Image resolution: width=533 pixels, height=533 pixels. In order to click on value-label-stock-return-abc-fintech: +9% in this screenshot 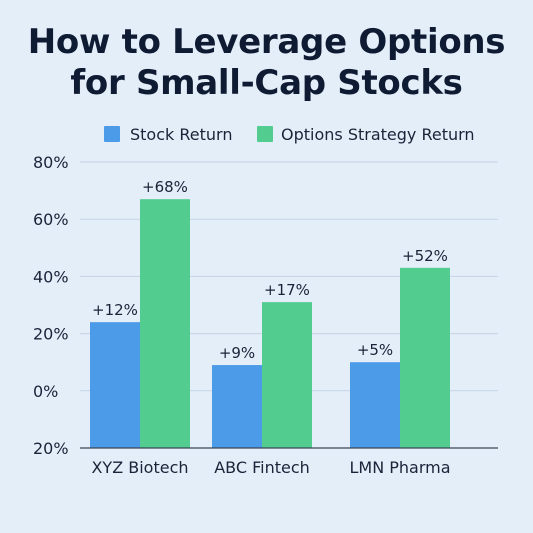, I will do `click(237, 353)`.